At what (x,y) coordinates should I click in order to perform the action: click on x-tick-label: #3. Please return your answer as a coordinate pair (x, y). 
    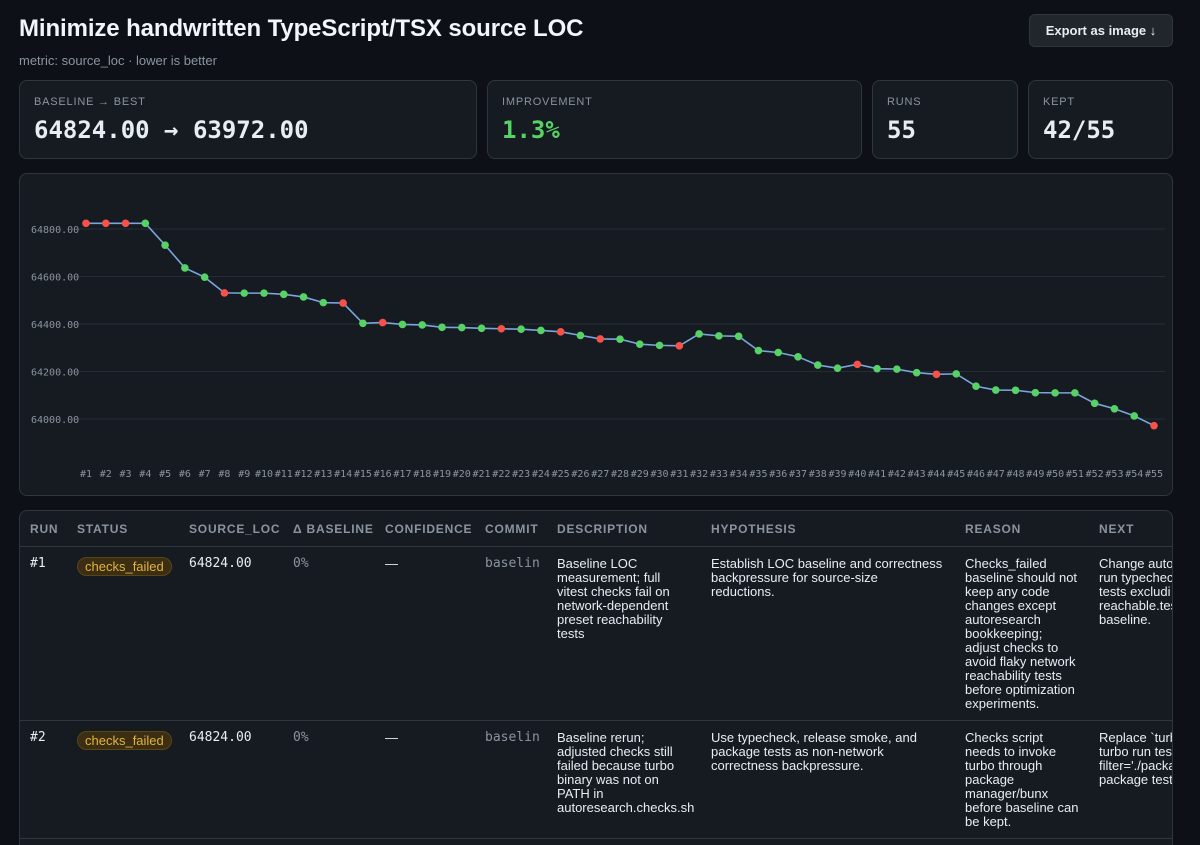
    Looking at the image, I should click on (126, 474).